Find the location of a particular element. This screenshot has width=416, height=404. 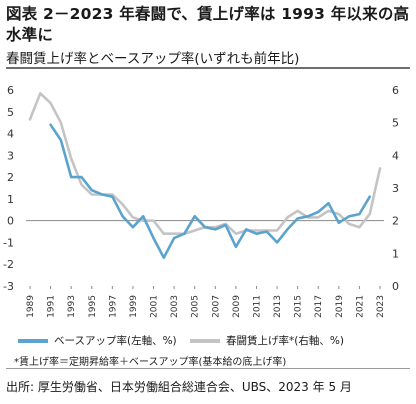

y-left-tick-label: 0 is located at coordinates (10, 221).